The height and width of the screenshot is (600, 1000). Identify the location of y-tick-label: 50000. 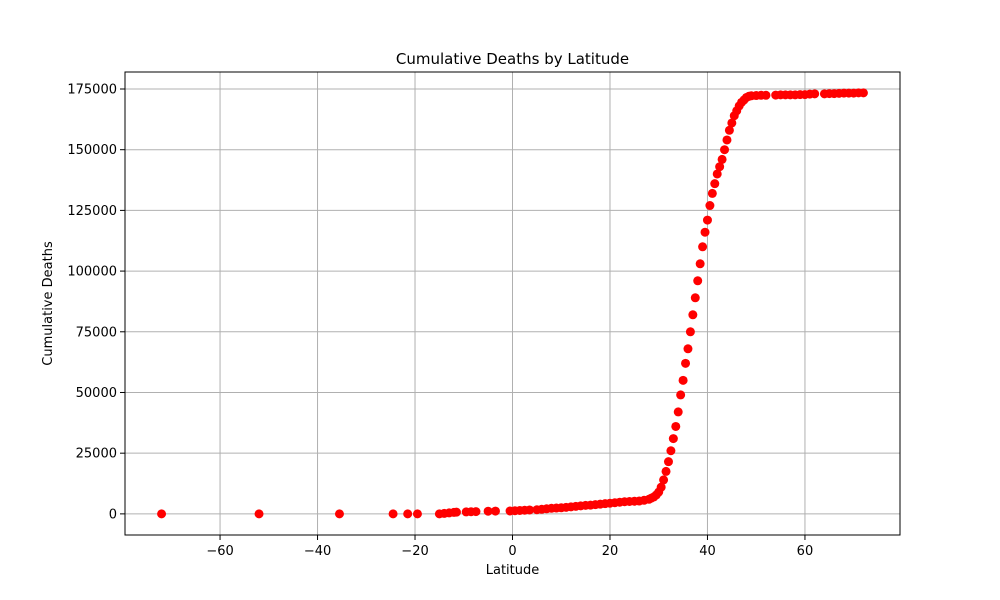
(96, 393).